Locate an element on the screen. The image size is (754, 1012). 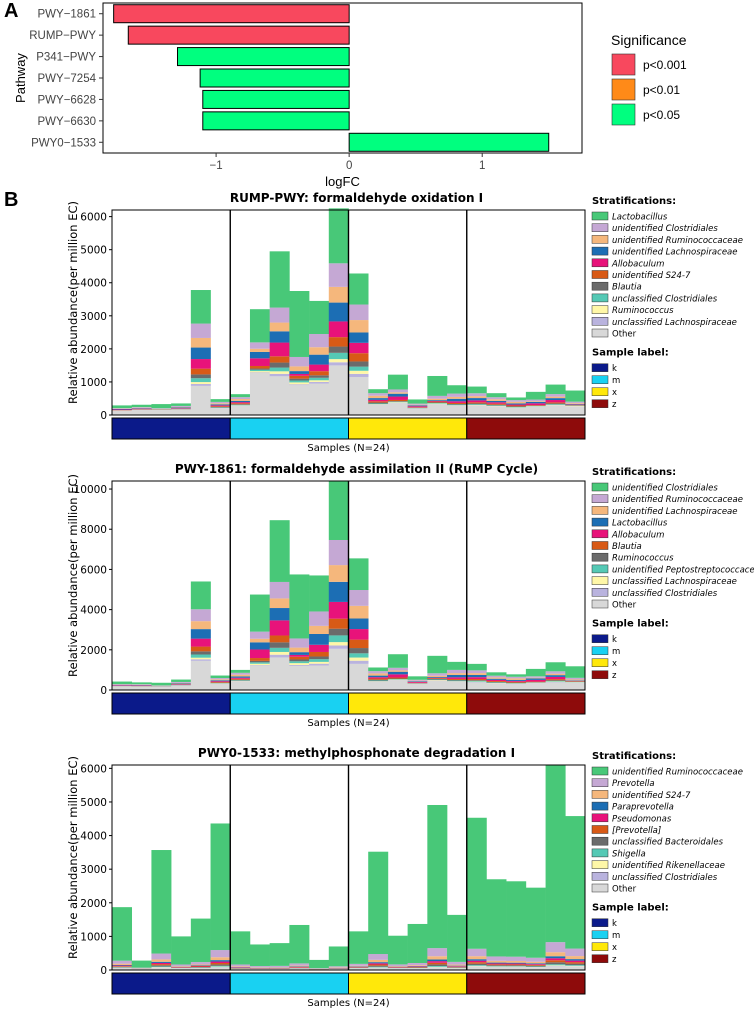
legend-title: Significance is located at coordinates (649, 40).